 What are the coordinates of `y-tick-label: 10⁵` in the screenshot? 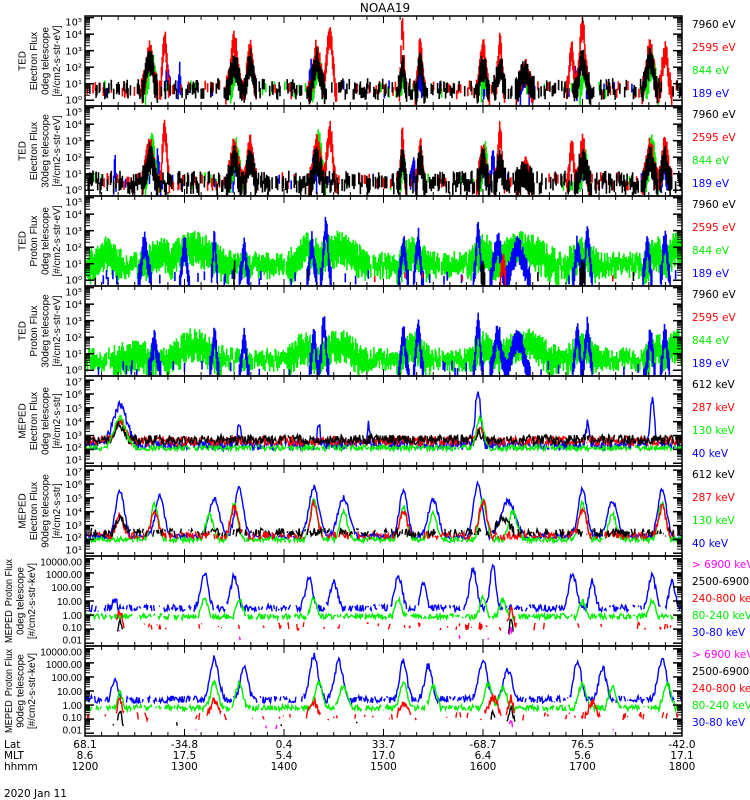 It's located at (73, 499).